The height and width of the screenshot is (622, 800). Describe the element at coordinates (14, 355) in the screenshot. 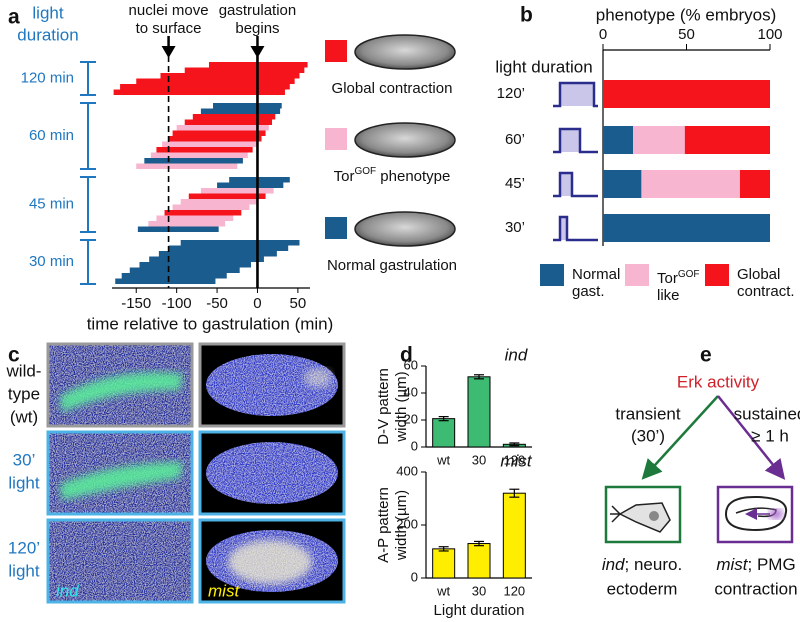

I see `panel-letter: c` at that location.